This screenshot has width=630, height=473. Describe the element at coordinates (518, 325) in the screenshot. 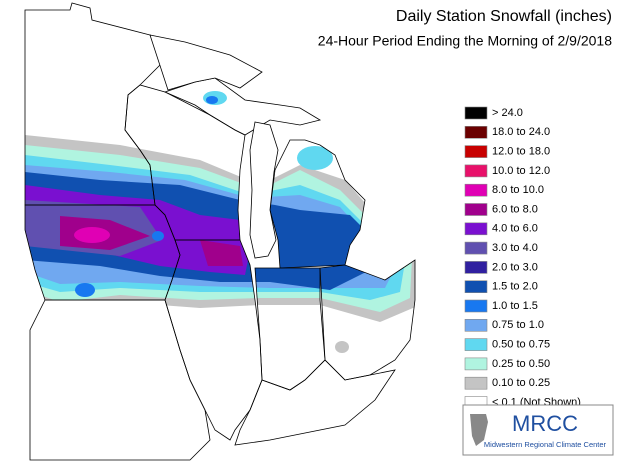

I see `legend-label: 0.75 to 1.0` at that location.